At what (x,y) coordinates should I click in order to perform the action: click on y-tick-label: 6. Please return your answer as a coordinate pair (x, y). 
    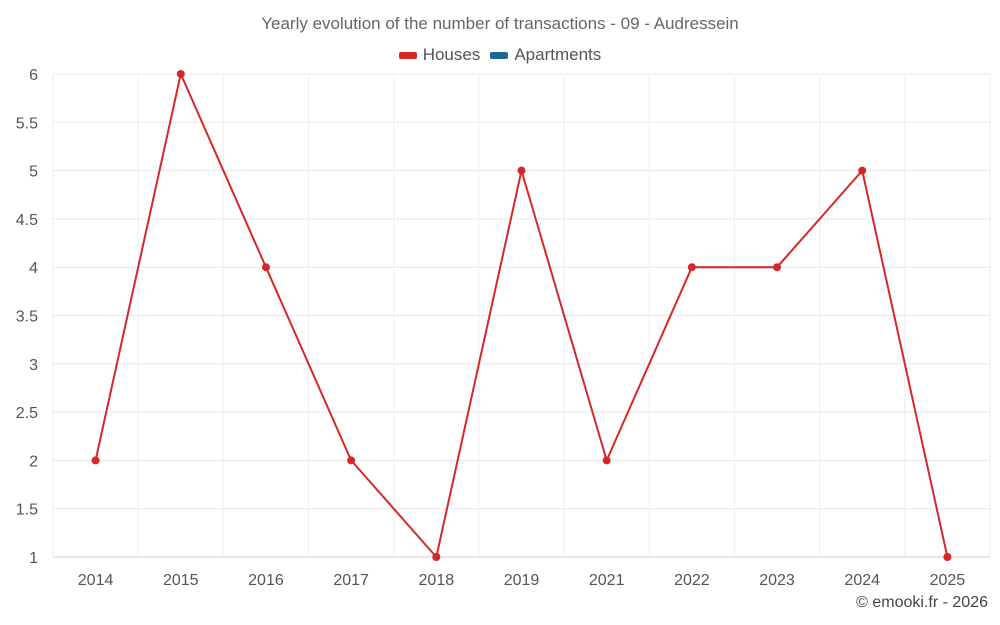
    Looking at the image, I should click on (33, 75).